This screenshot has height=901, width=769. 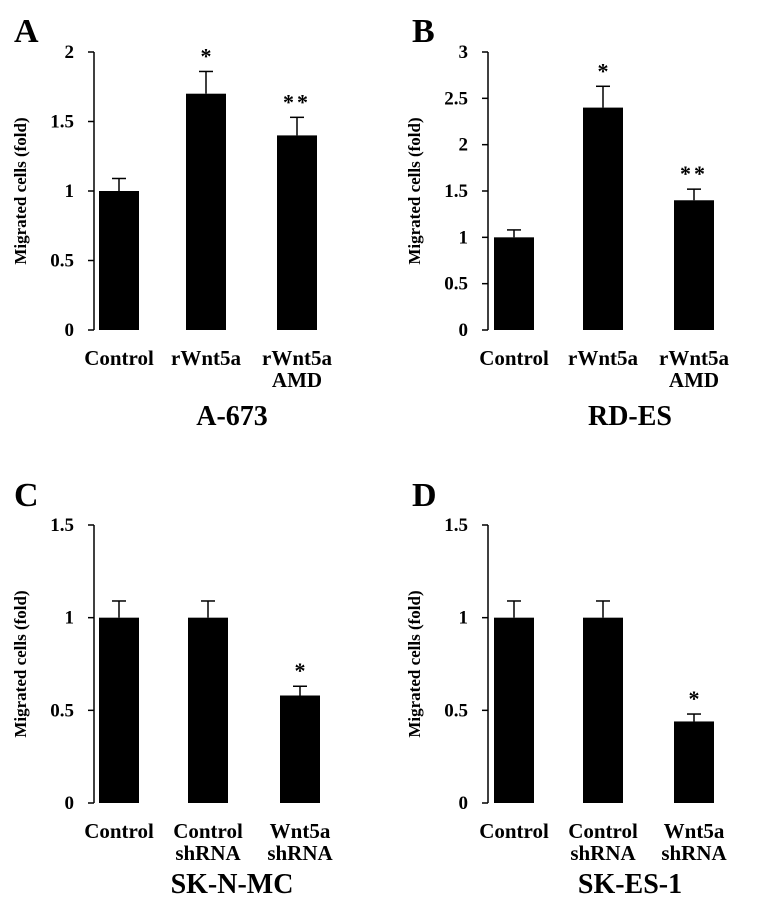 I want to click on panel-title: SK-ES-1, so click(x=630, y=884).